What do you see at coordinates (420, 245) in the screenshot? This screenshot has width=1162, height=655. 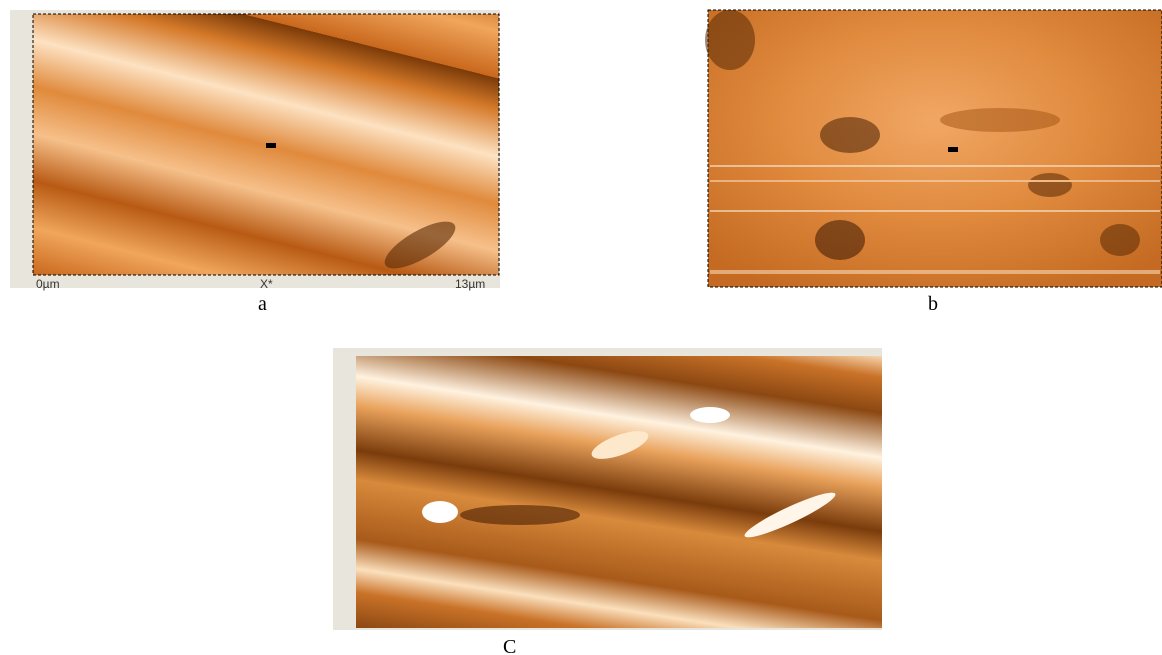 I see `dark-spot` at bounding box center [420, 245].